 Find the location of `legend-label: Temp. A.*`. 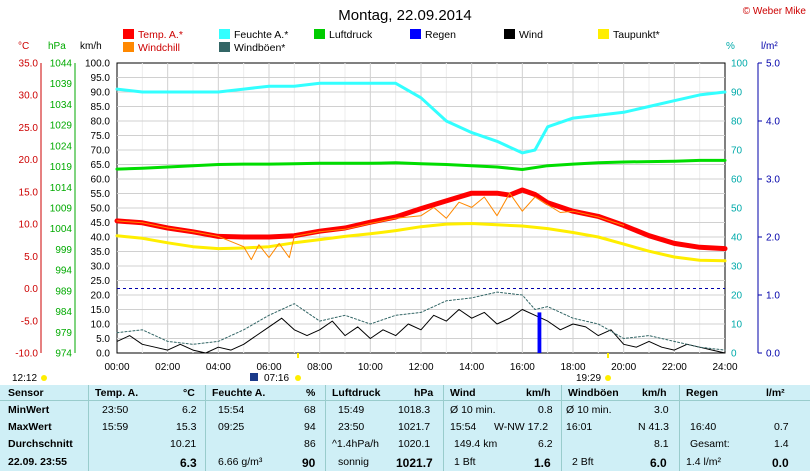

legend-label: Temp. A.* is located at coordinates (160, 35).